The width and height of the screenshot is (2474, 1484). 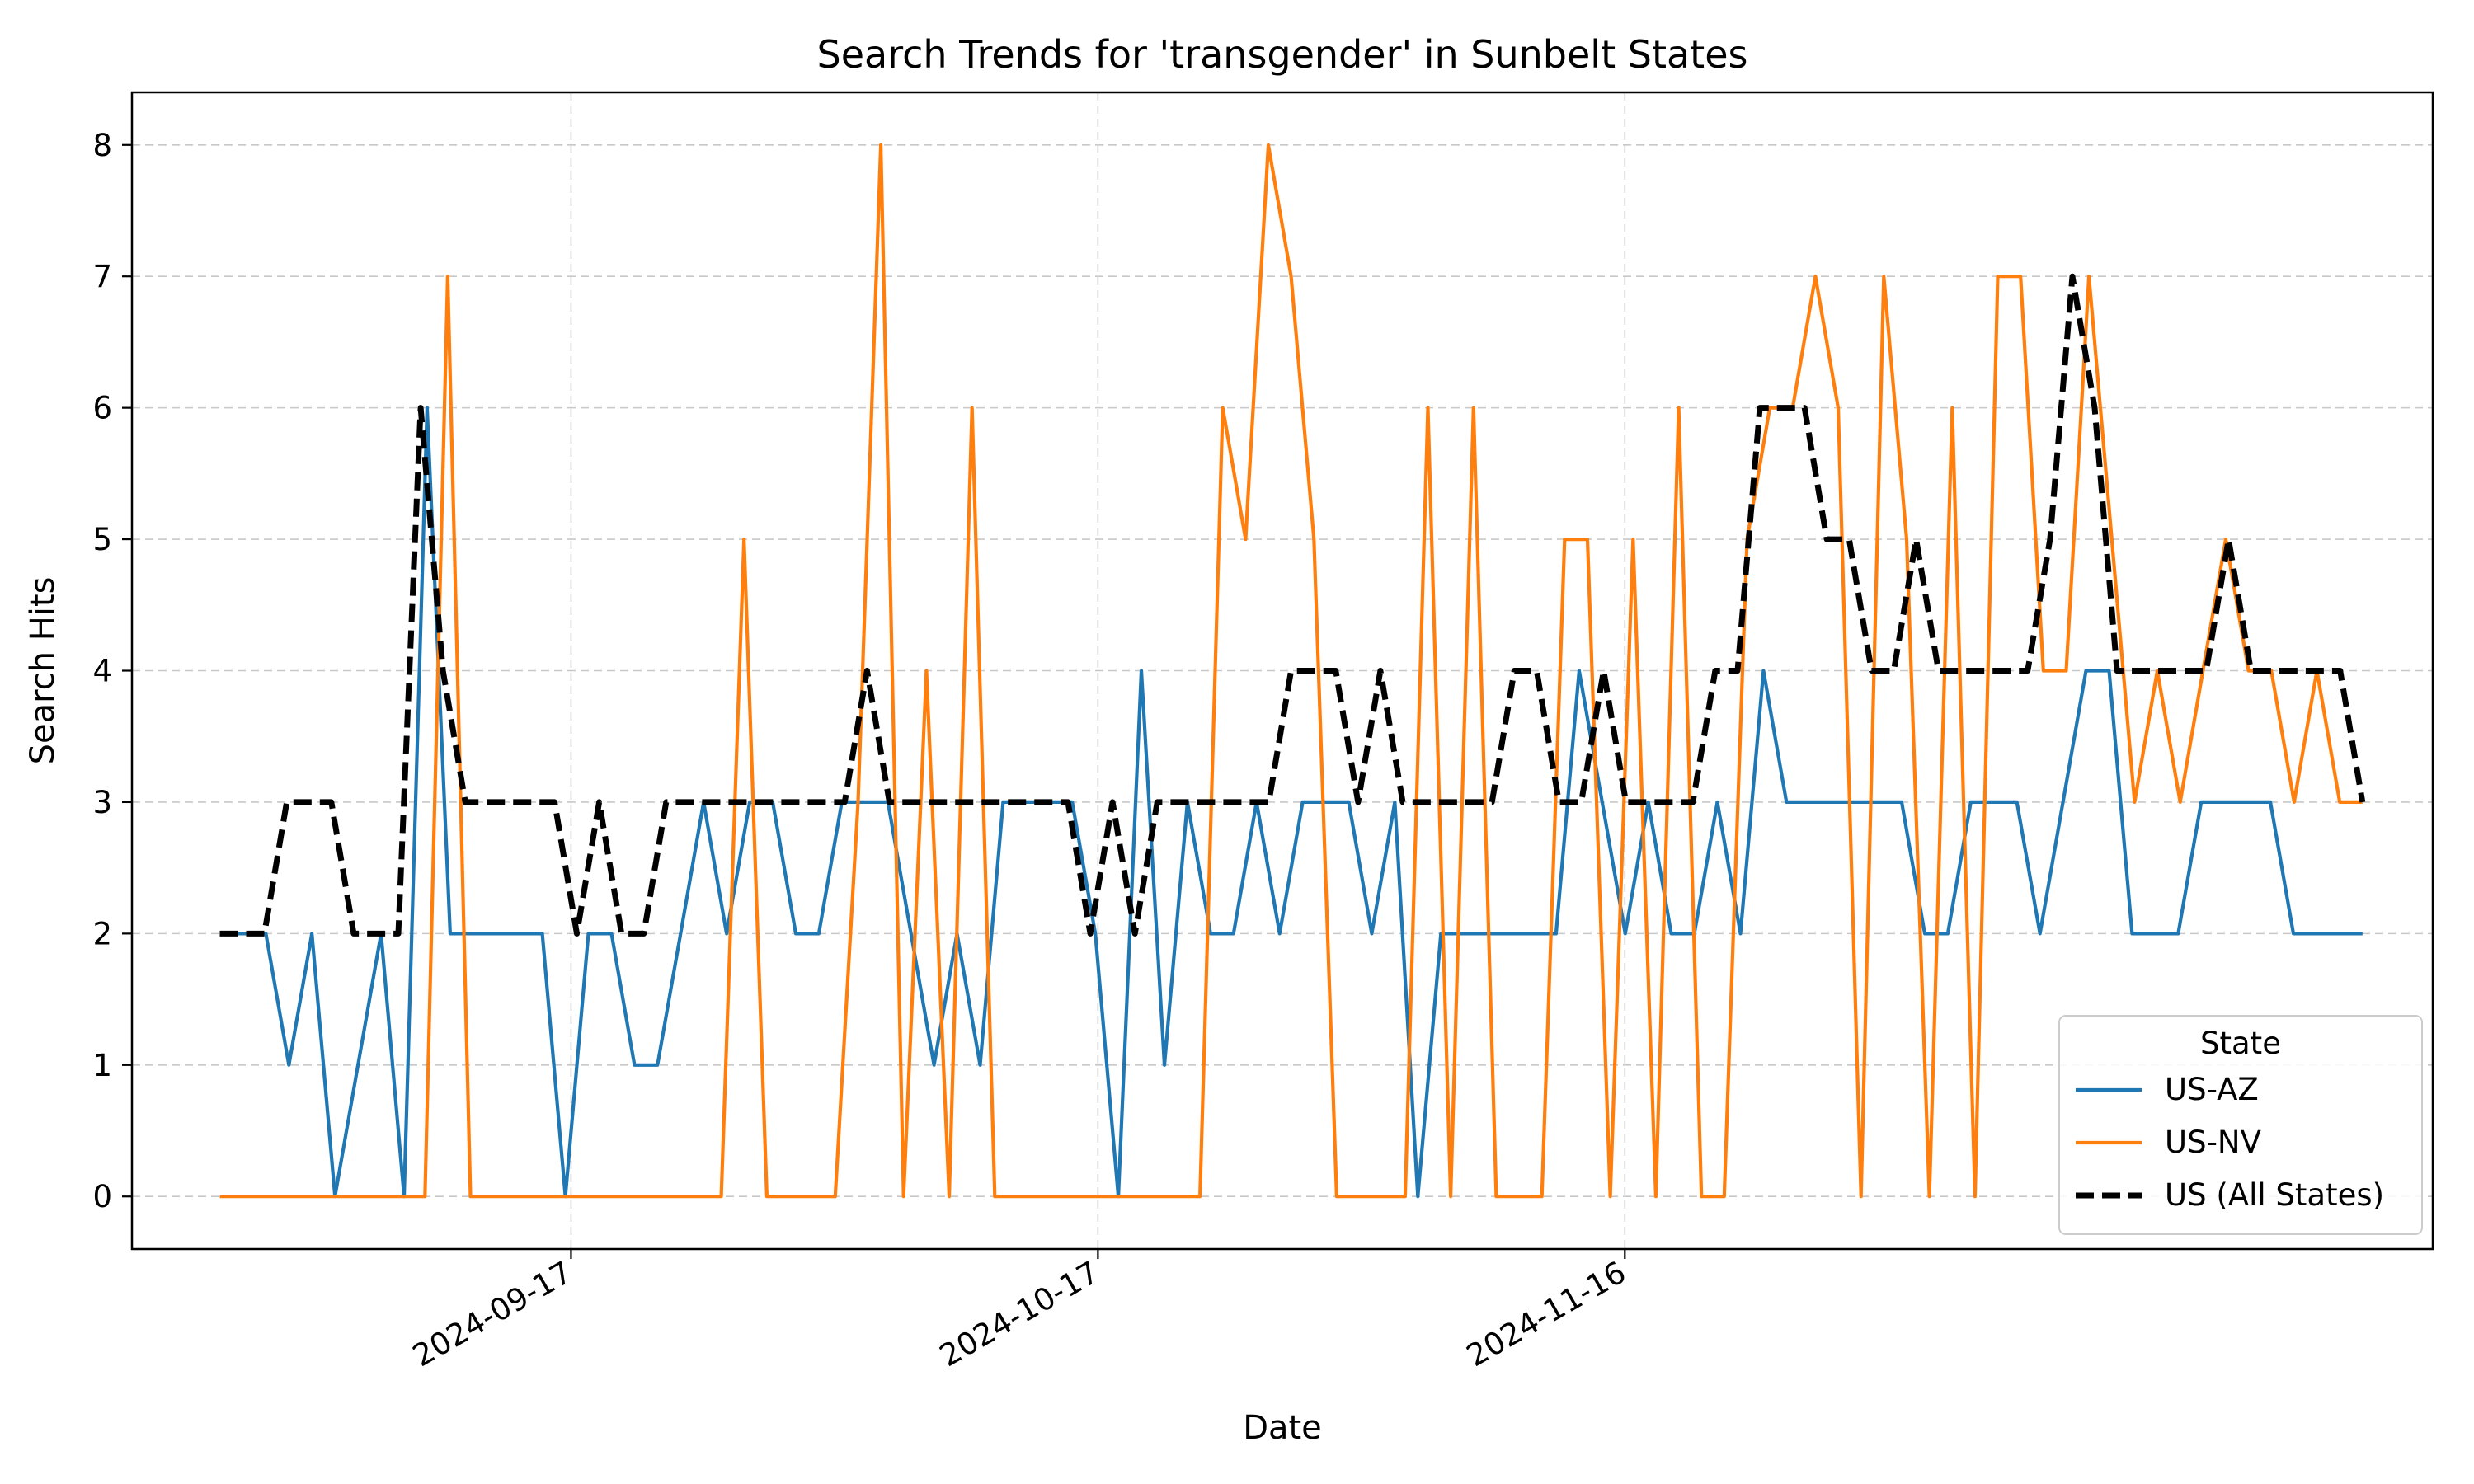 I want to click on y-tick-label: 6, so click(x=102, y=408).